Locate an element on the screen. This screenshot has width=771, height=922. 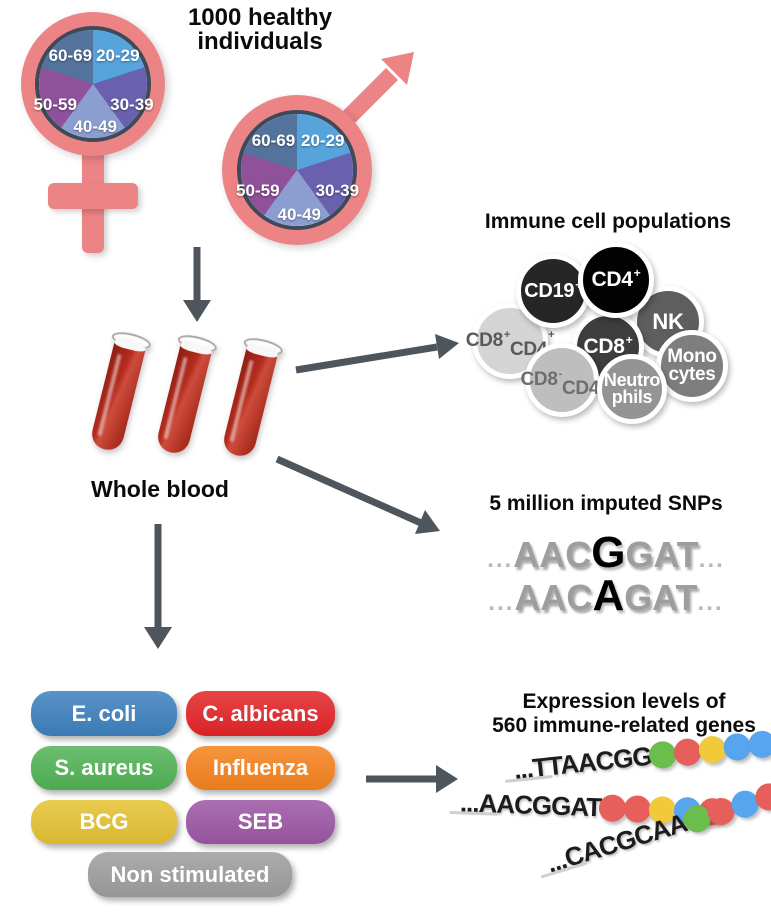
female-cross-horizontal is located at coordinates (93, 196).